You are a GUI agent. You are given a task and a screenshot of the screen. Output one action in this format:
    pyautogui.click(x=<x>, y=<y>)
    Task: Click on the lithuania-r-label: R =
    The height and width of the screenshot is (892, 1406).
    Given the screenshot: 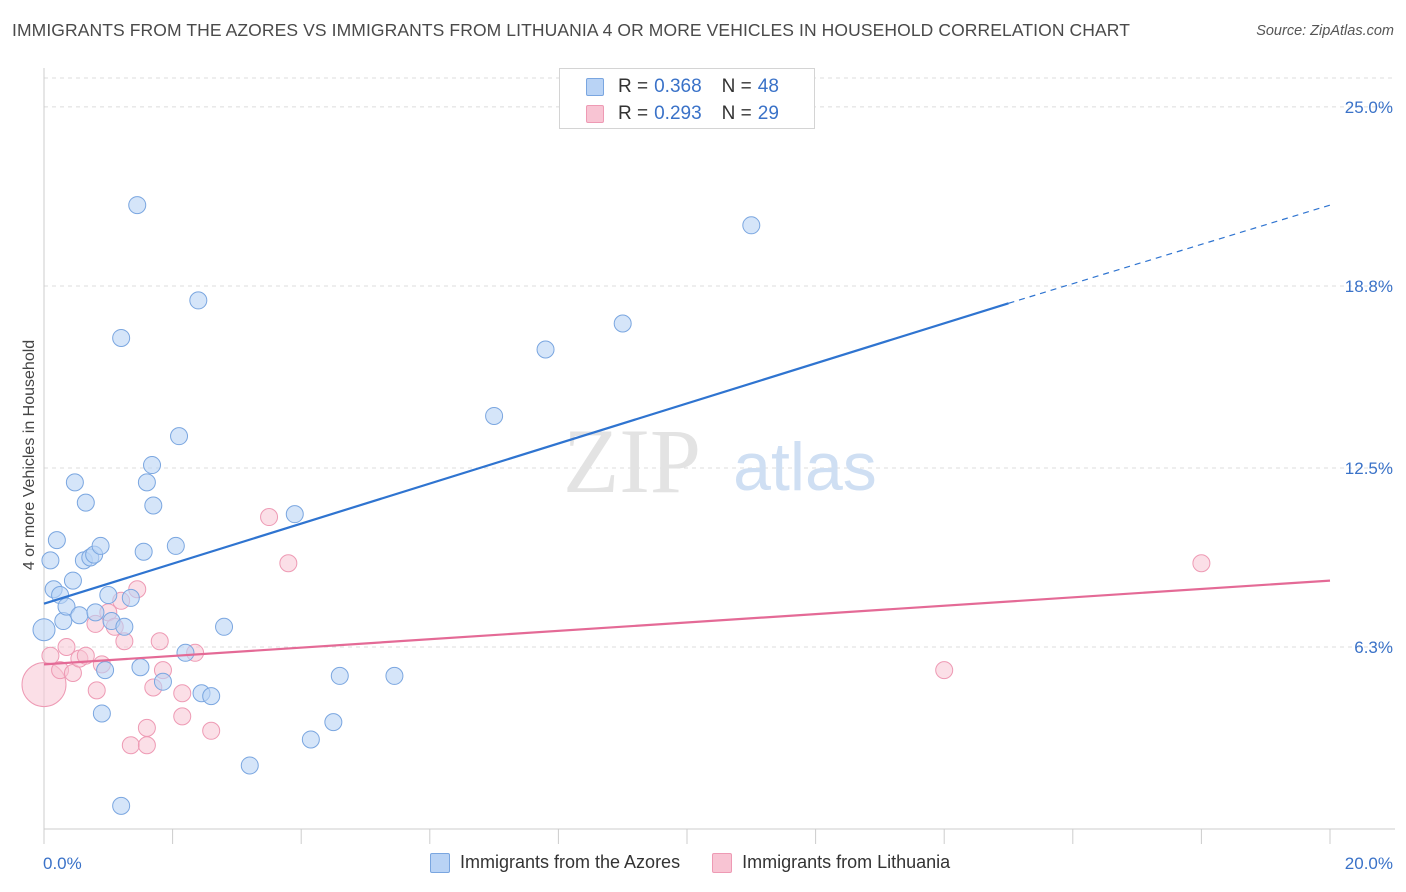 What is the action you would take?
    pyautogui.click(x=633, y=113)
    